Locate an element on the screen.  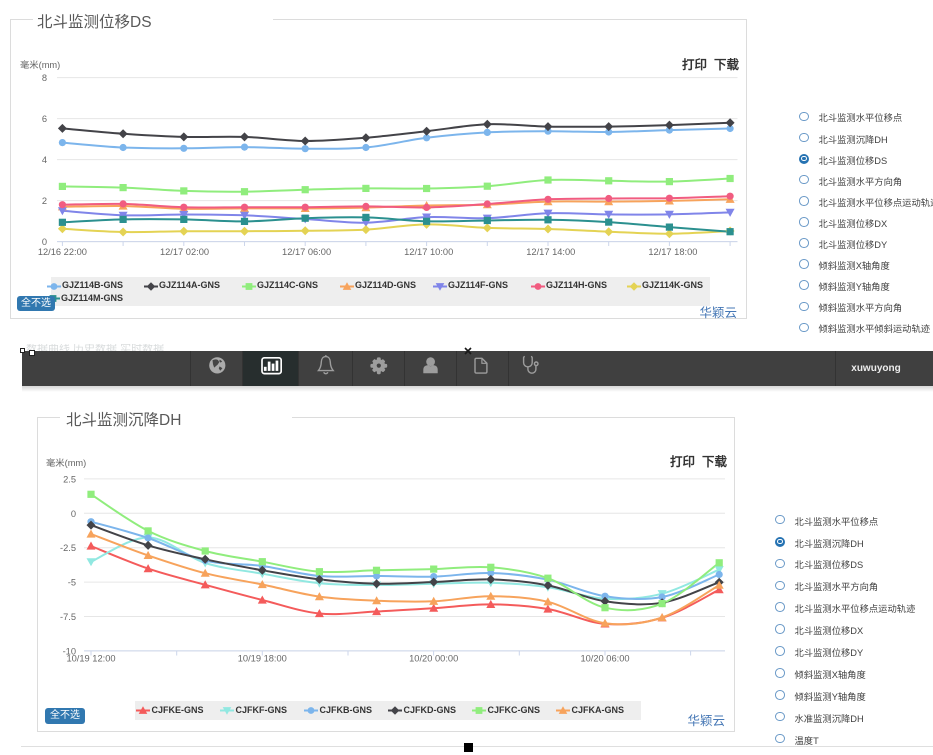
svg-text: 10/20 00:00 is located at coordinates (433, 659).